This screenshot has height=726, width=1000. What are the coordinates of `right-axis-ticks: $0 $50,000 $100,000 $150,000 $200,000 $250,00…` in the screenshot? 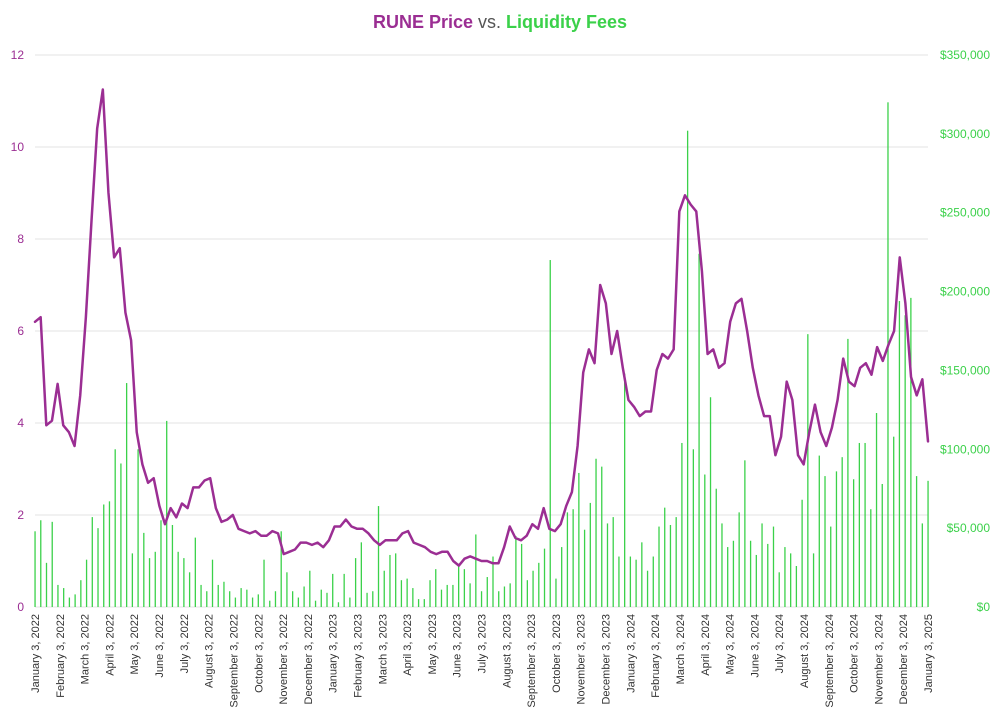 It's located at (965, 331).